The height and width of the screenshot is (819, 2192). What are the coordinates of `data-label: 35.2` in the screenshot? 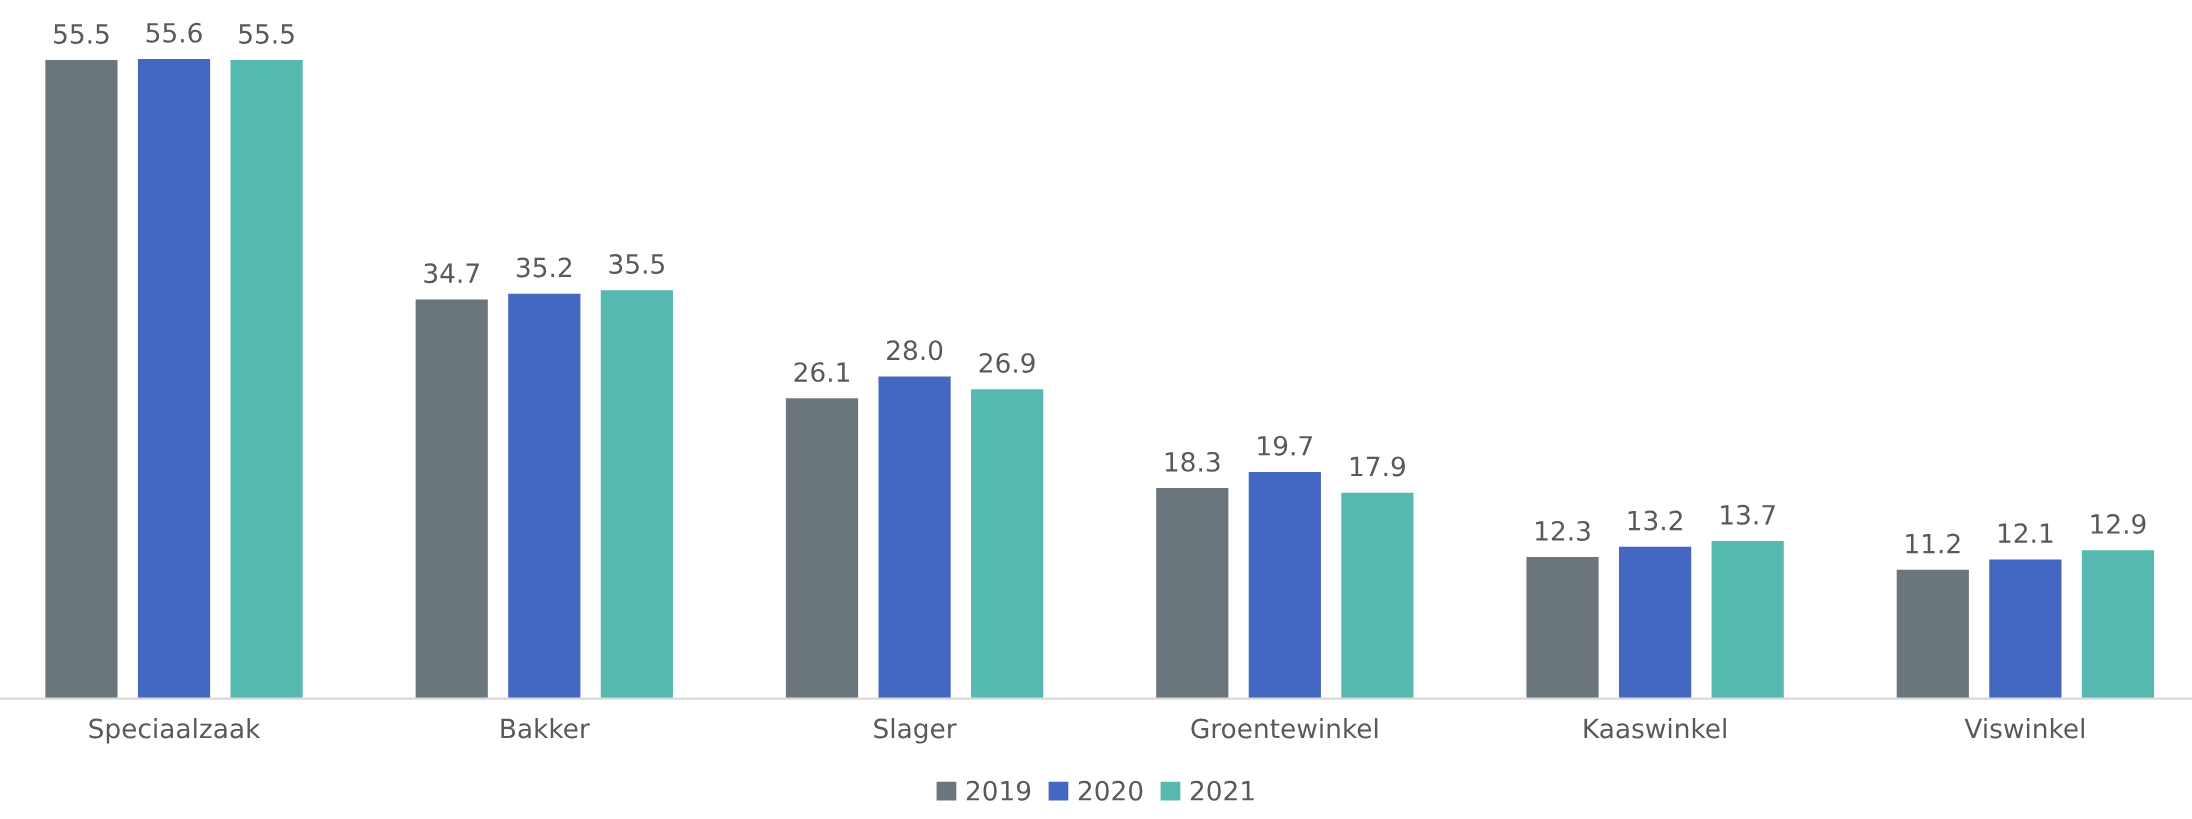 It's located at (544, 267).